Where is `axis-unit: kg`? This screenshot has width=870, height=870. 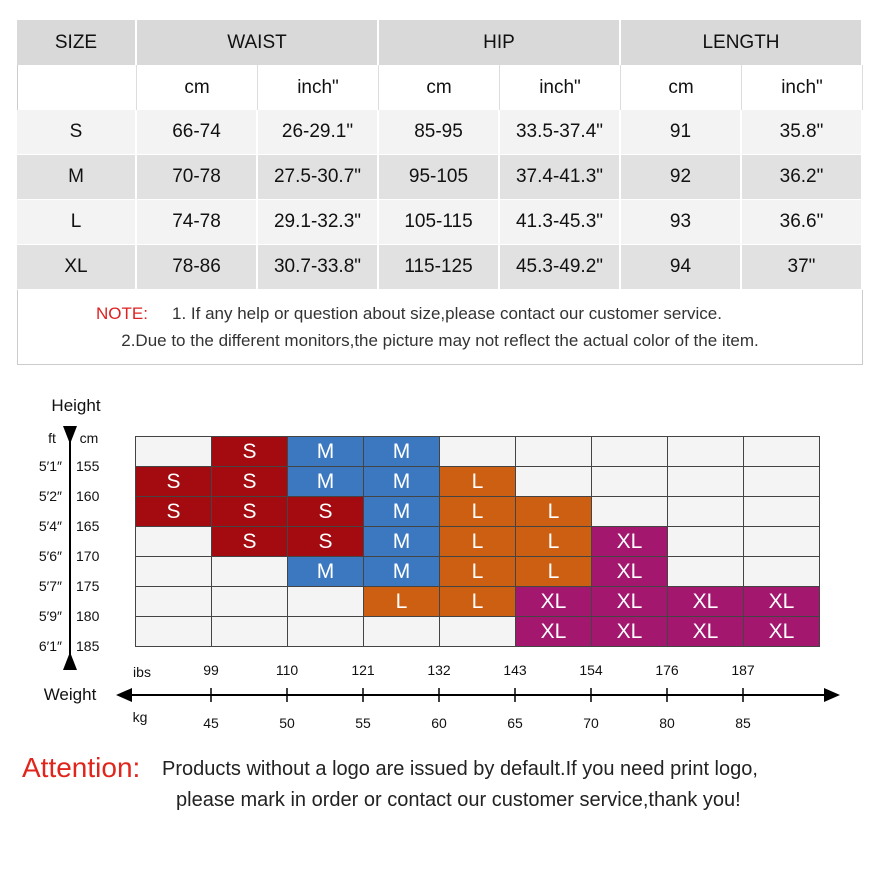 axis-unit: kg is located at coordinates (140, 717).